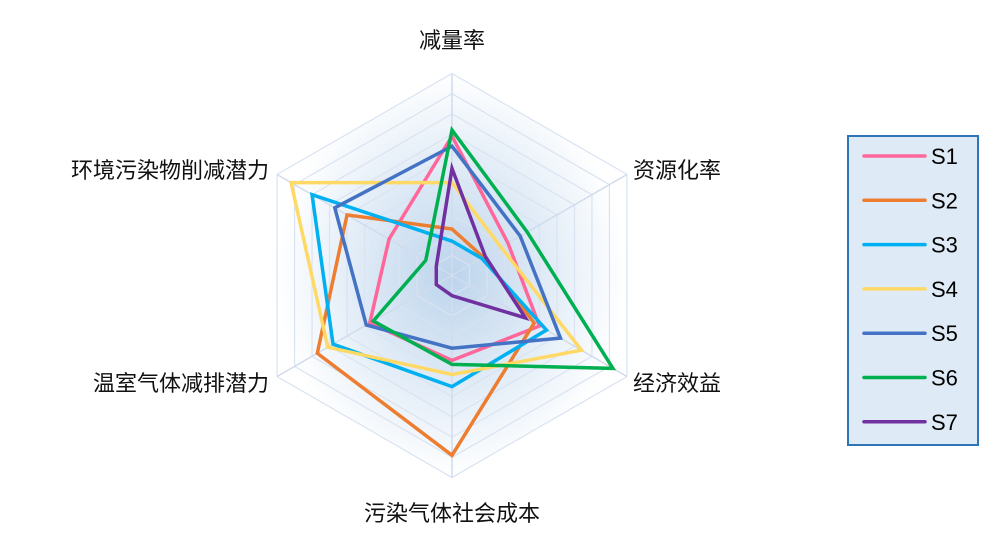 This screenshot has height=557, width=1008. I want to click on legend-label-S6: S6, so click(944, 378).